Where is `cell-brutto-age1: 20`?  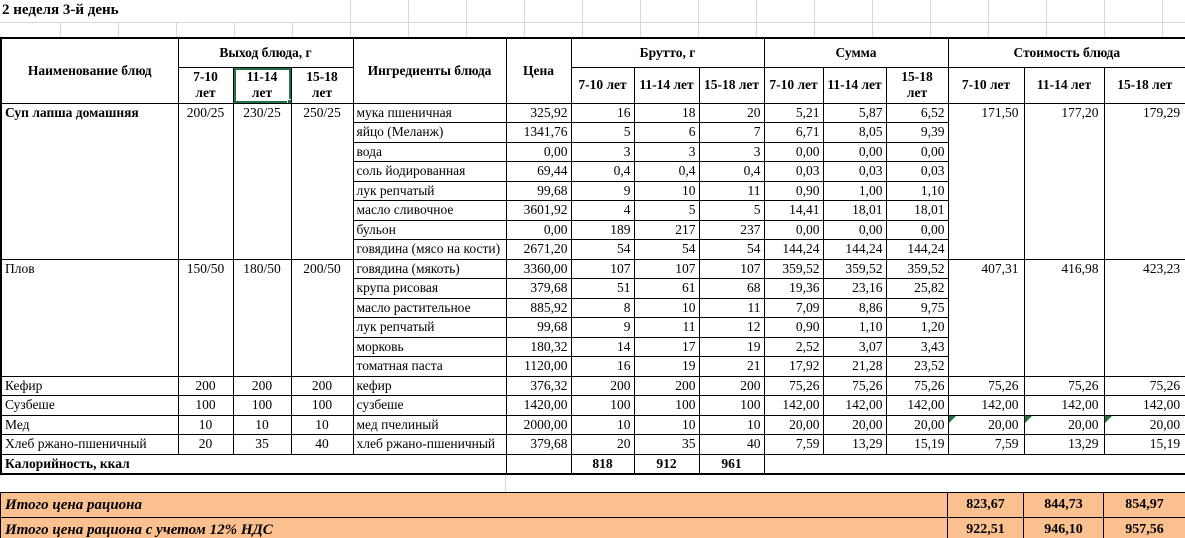 cell-brutto-age1: 20 is located at coordinates (602, 444).